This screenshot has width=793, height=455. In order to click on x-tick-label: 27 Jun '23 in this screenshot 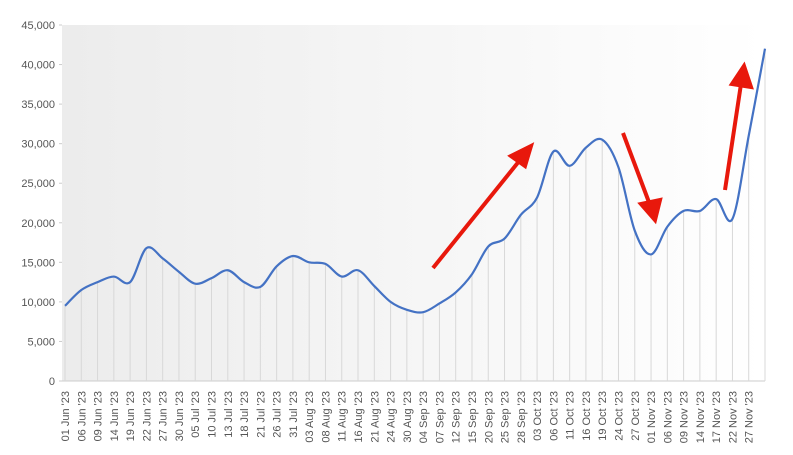, I will do `click(164, 416)`.